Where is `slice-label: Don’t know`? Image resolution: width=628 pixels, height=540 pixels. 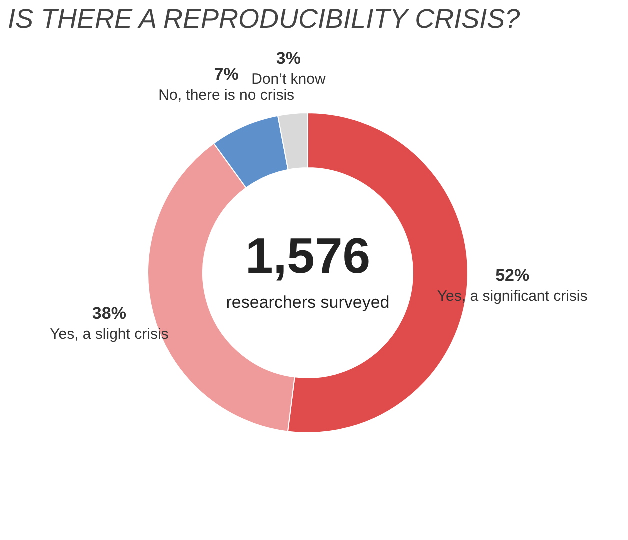
slice-label: Don’t know is located at coordinates (289, 79).